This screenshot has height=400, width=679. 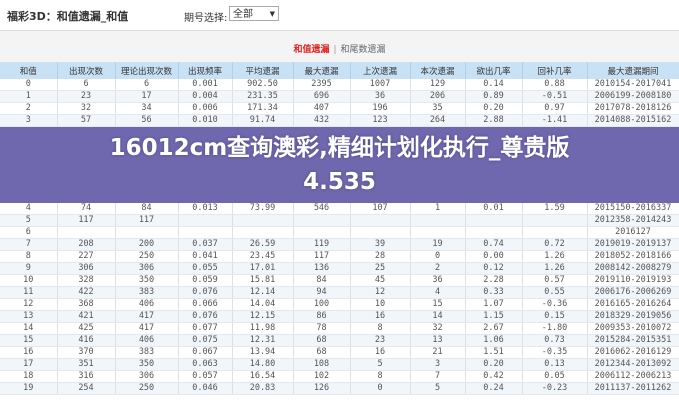 I want to click on top-bar: 福彩3D：和值遗漏_和值 期号选择: 全部 ▼, so click(x=339, y=15).